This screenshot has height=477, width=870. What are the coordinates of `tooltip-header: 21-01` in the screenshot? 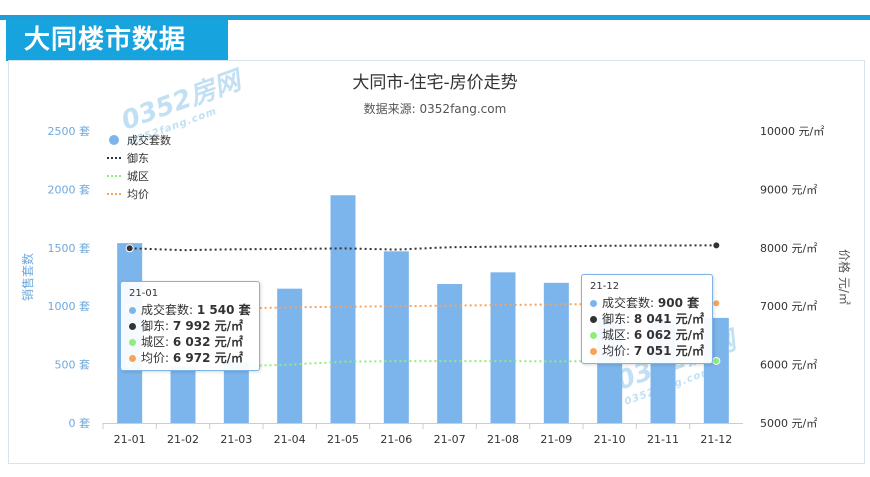 It's located at (144, 293).